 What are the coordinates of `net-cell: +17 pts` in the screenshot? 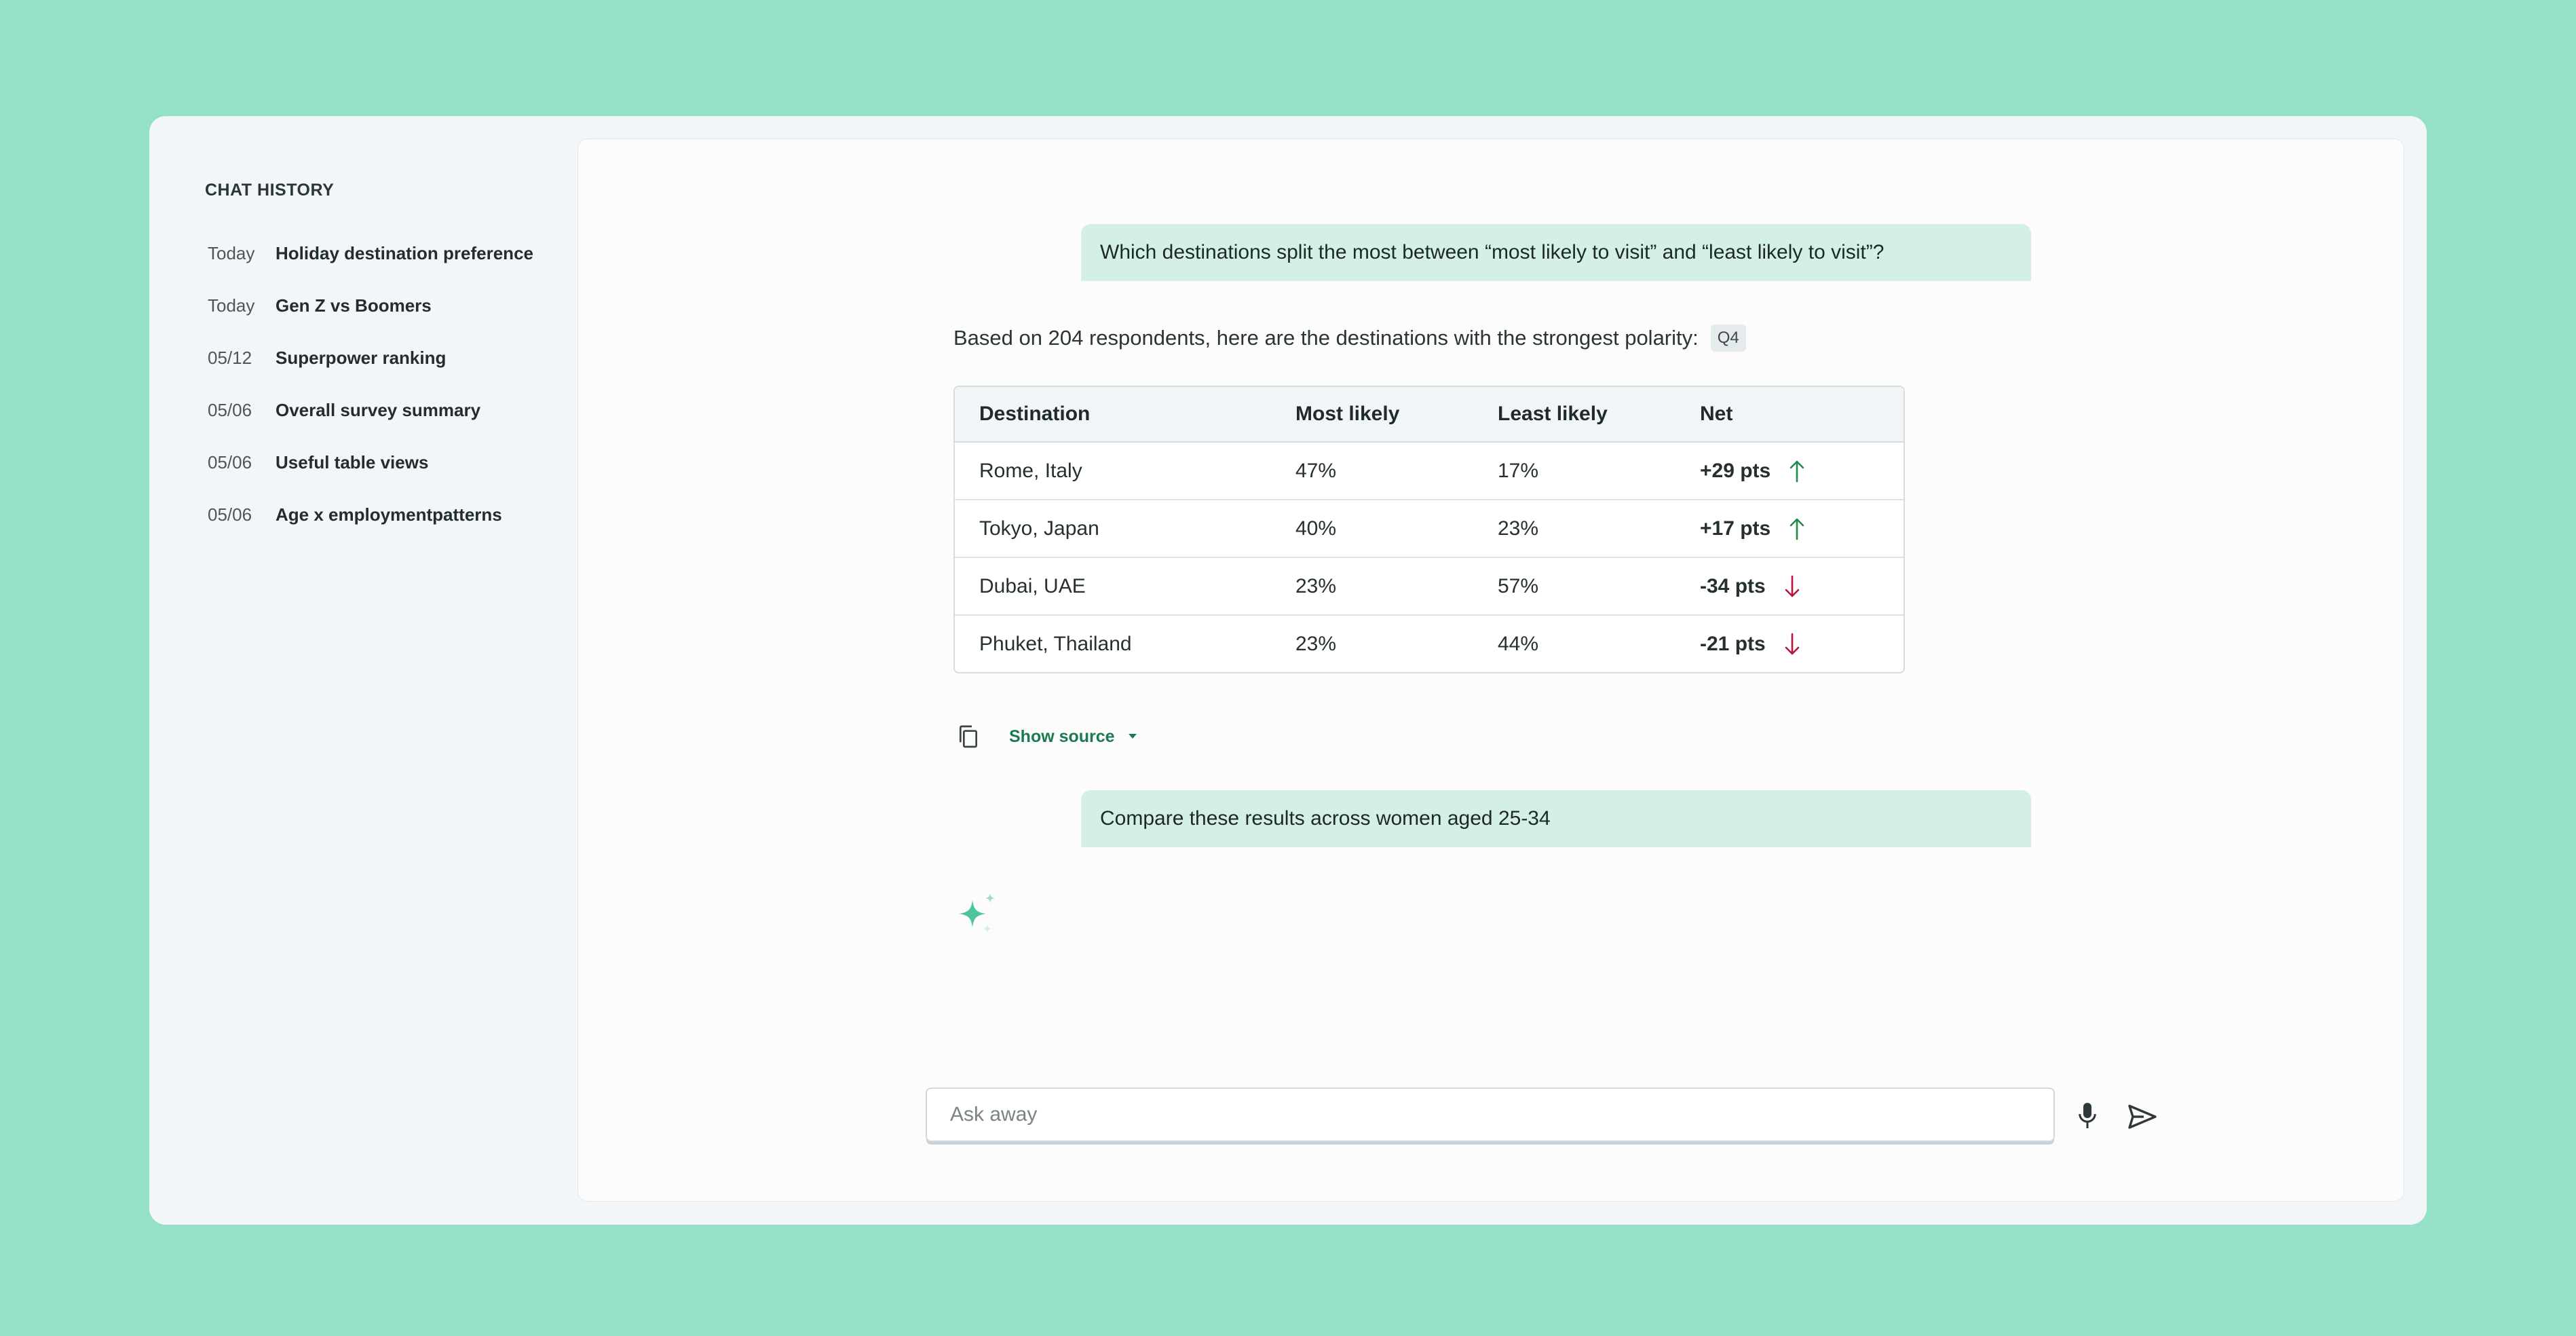 It's located at (1789, 529).